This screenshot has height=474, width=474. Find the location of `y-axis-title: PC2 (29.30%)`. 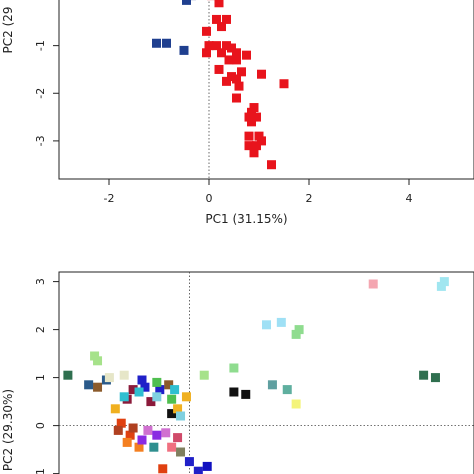

y-axis-title: PC2 (29.30%) is located at coordinates (8, 430).